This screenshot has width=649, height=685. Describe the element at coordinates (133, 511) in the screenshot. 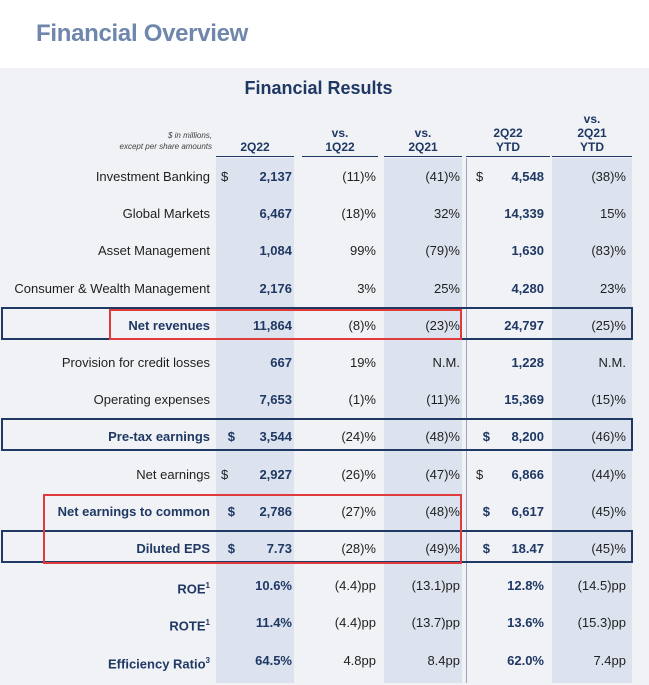

I see `row-label: Net earnings to common` at that location.